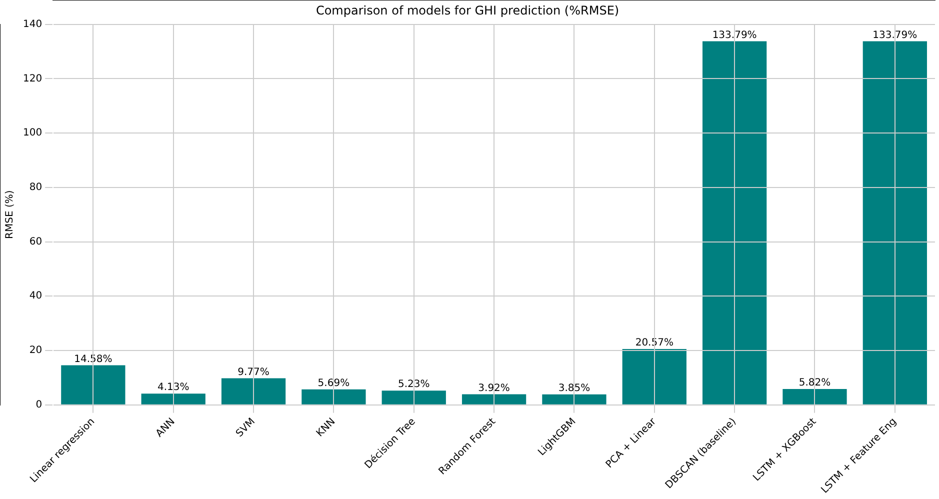  I want to click on data-label: 3.85%, so click(574, 388).